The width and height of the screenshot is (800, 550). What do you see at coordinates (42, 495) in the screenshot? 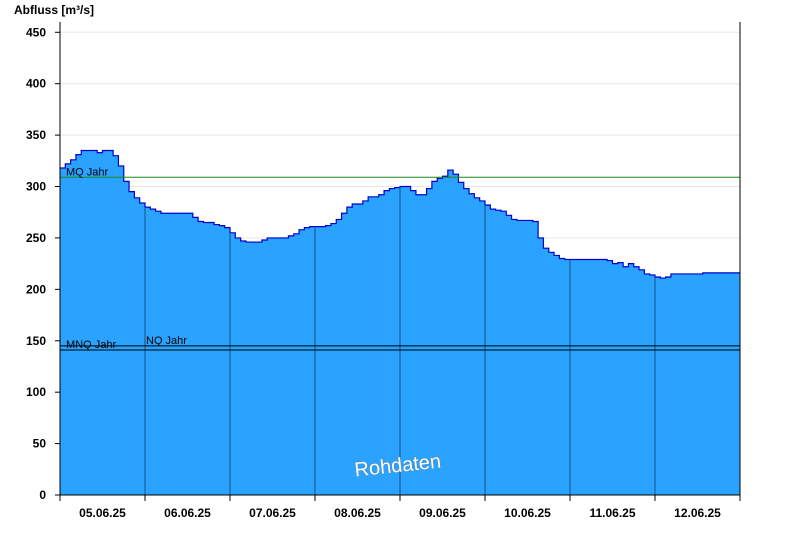
I see `y-tick-label: 0` at bounding box center [42, 495].